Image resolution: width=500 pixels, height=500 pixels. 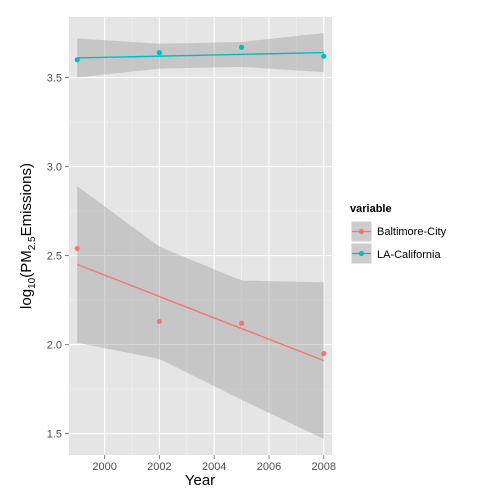 What do you see at coordinates (409, 255) in the screenshot?
I see `legend-label-la: LA-California` at bounding box center [409, 255].